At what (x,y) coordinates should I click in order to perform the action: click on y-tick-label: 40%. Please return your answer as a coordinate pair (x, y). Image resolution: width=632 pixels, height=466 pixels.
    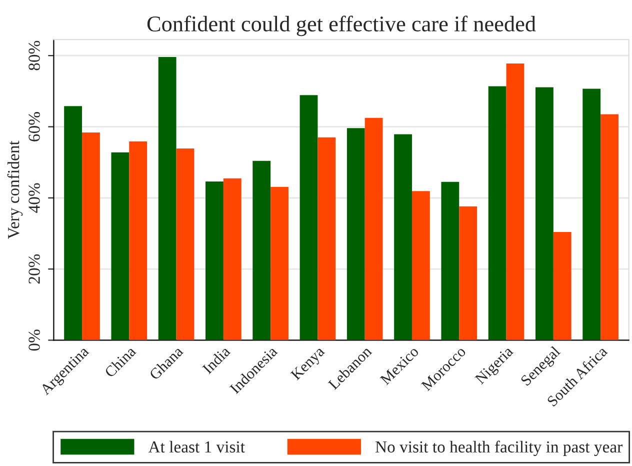
    Looking at the image, I should click on (34, 198).